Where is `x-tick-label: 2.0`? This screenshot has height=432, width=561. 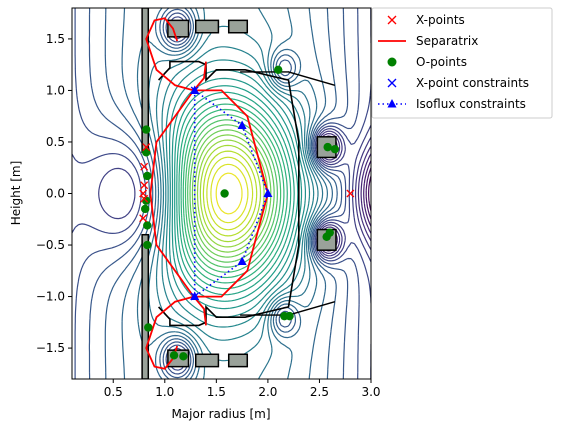 x-tick-label: 2.0 is located at coordinates (267, 392).